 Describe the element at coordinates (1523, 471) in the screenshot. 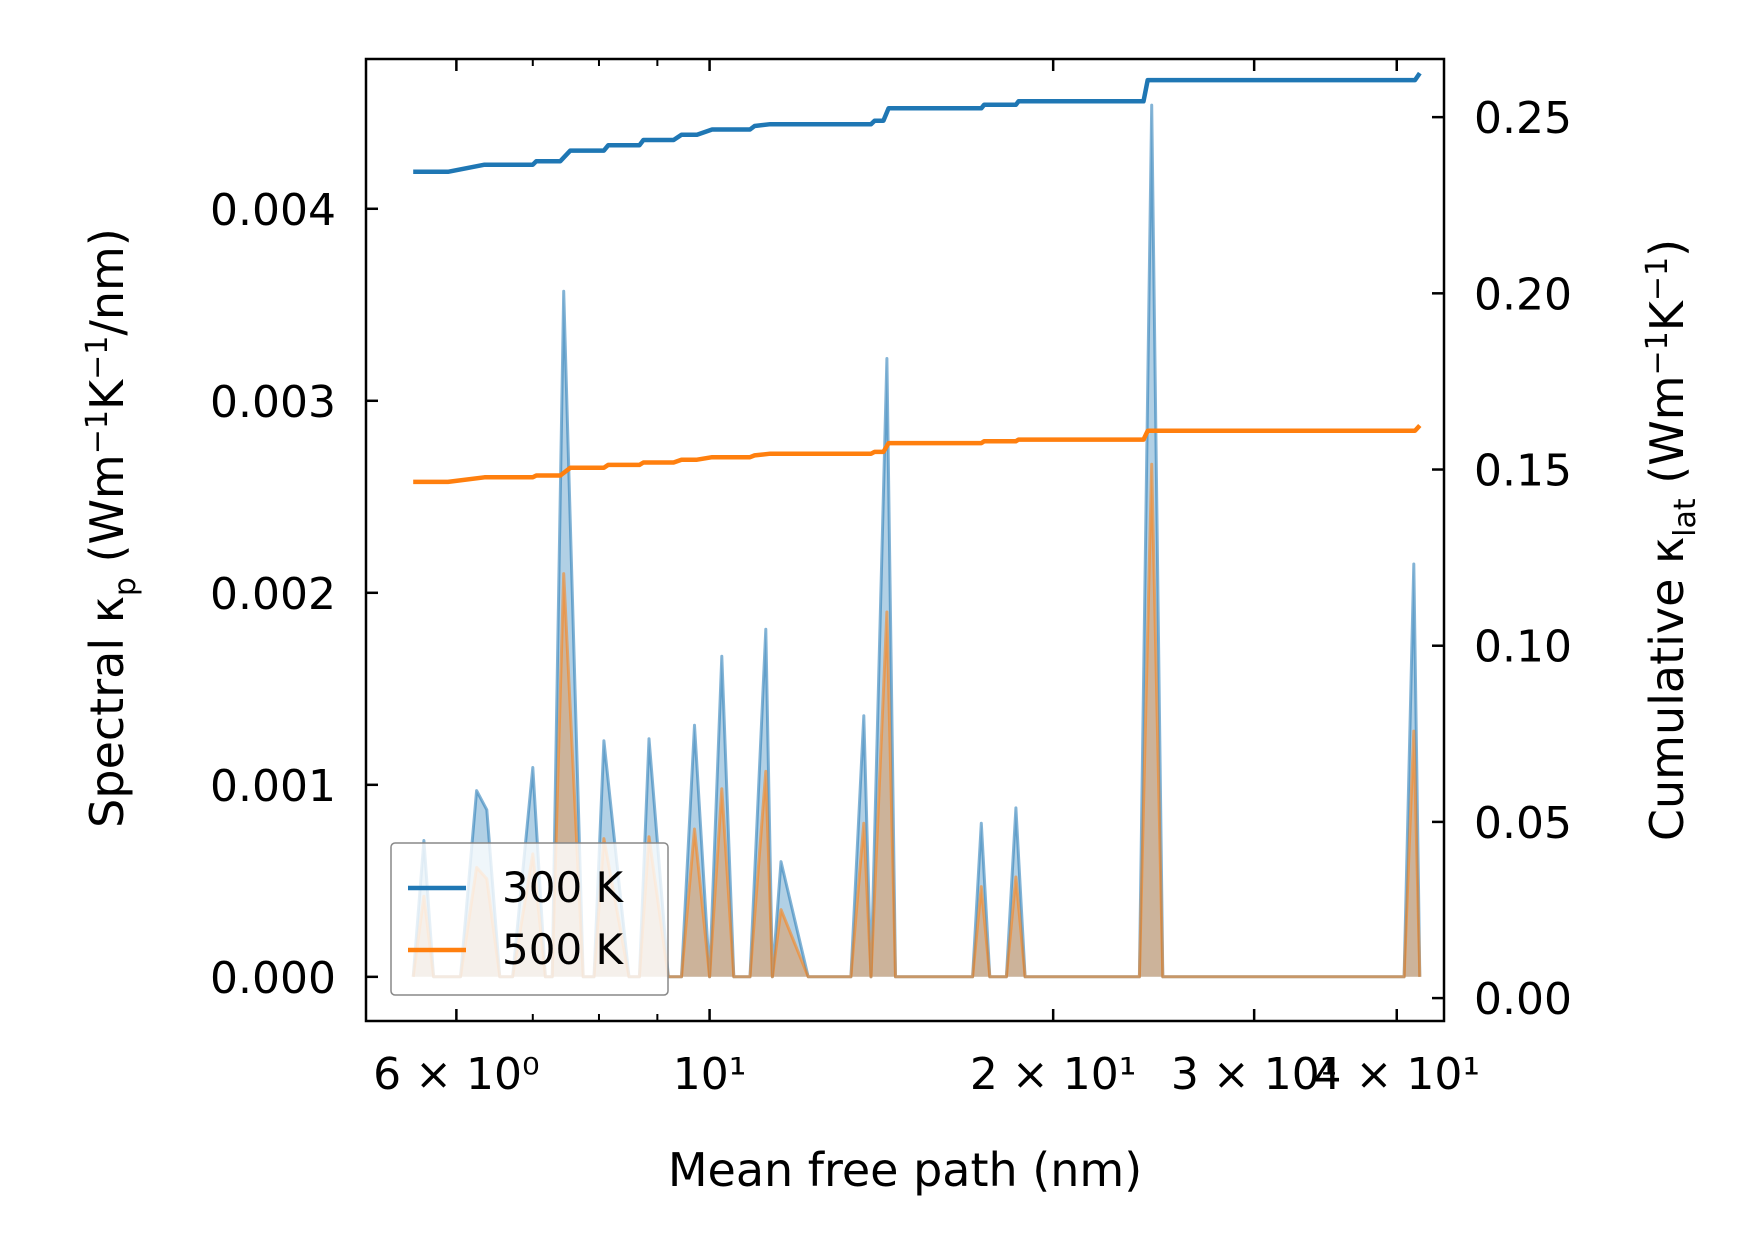

I see `y2-tick-label: 0.15` at that location.